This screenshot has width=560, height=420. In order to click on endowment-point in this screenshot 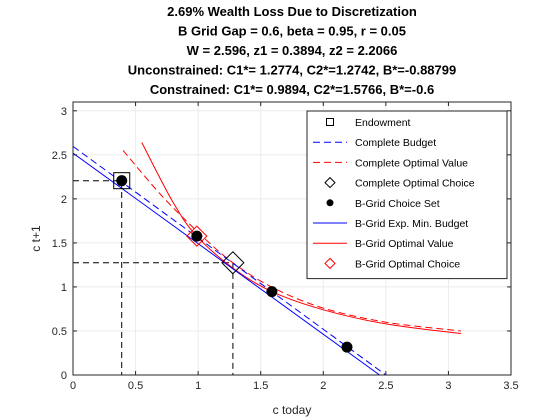, I will do `click(122, 181)`.